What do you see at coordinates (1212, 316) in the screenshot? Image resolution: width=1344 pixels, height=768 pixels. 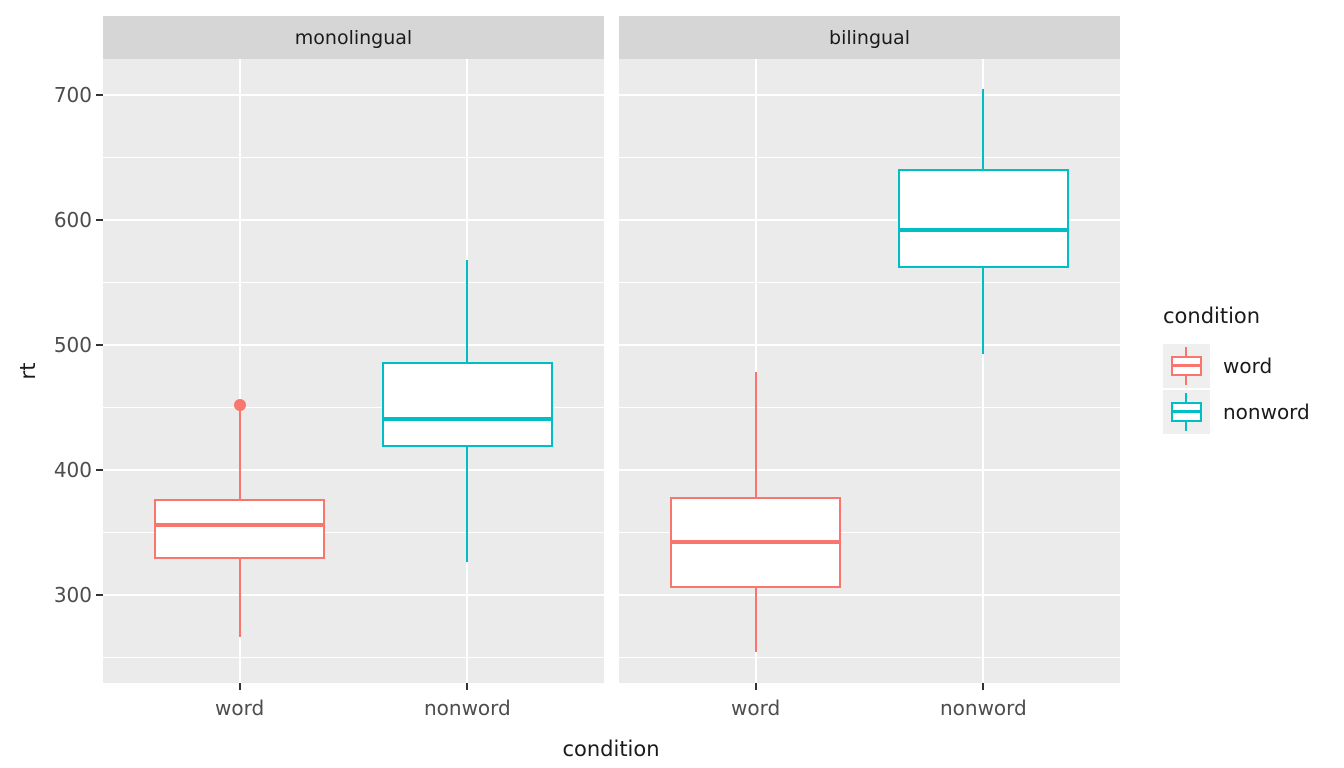 I see `legend-title: condition` at bounding box center [1212, 316].